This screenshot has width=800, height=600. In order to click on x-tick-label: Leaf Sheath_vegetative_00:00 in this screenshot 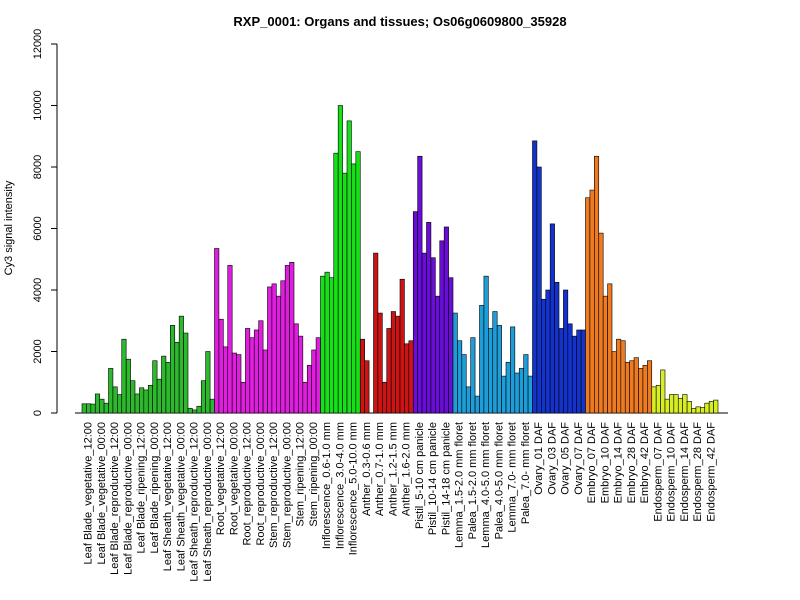, I will do `click(181, 496)`.